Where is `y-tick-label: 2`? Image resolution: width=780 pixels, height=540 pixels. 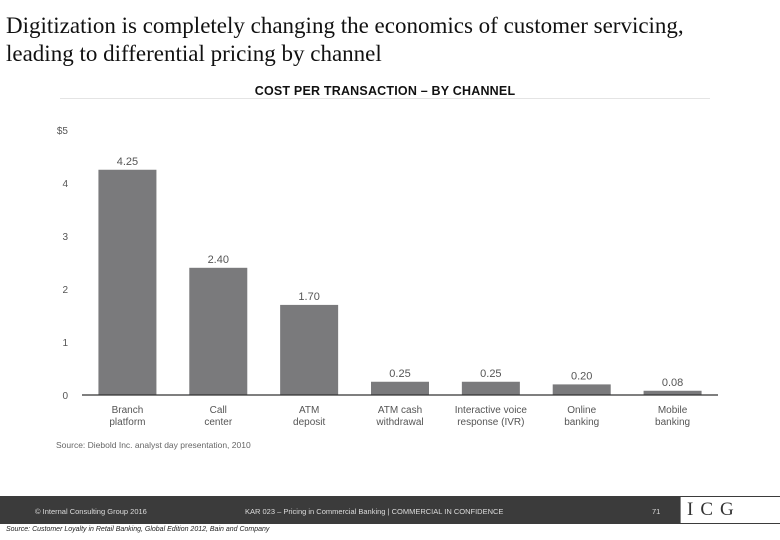
y-tick-label: 2 is located at coordinates (65, 290).